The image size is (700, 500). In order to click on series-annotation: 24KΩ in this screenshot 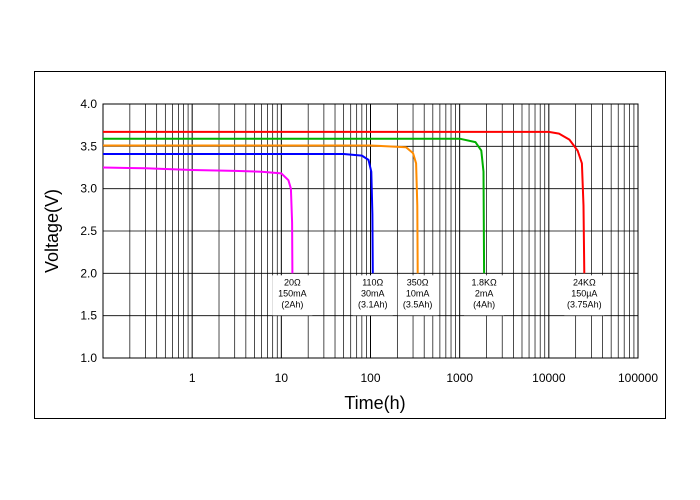, I will do `click(584, 282)`.